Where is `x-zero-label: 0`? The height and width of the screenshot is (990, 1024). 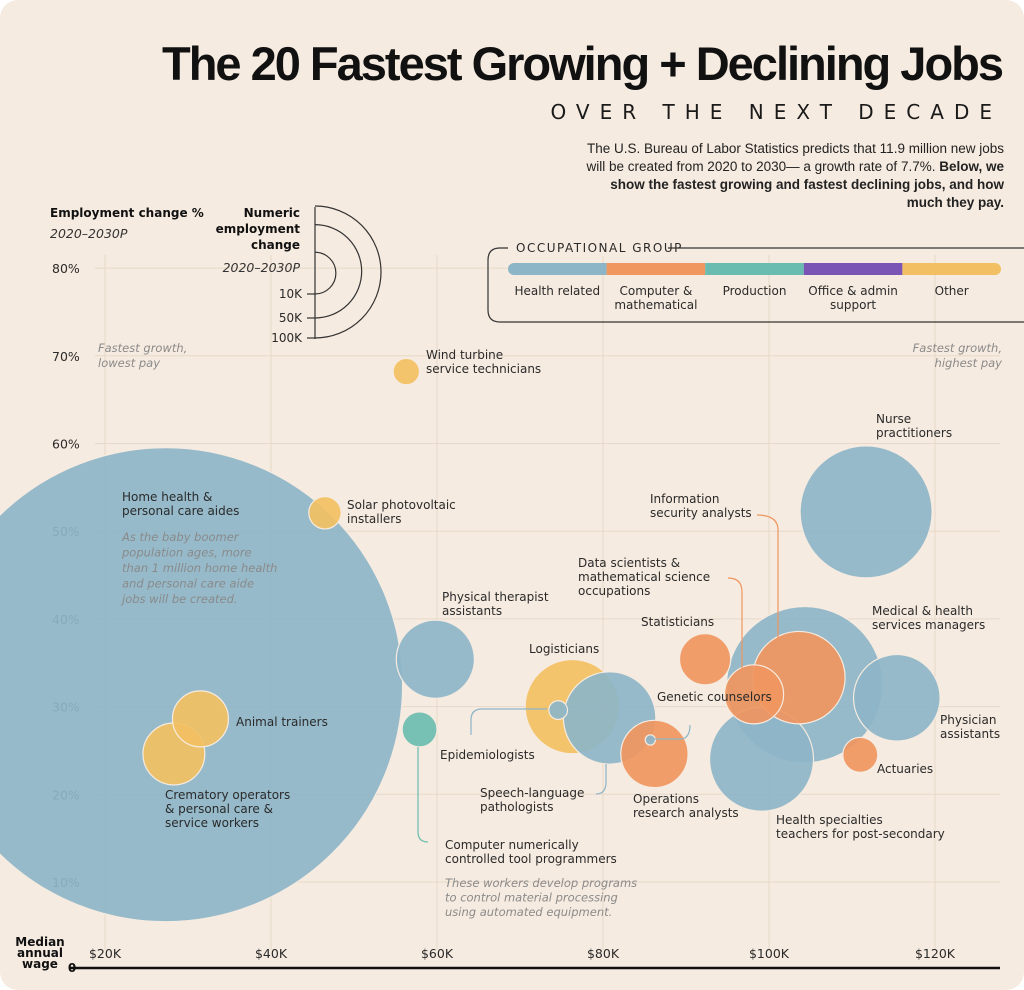
x-zero-label: 0 is located at coordinates (72, 967).